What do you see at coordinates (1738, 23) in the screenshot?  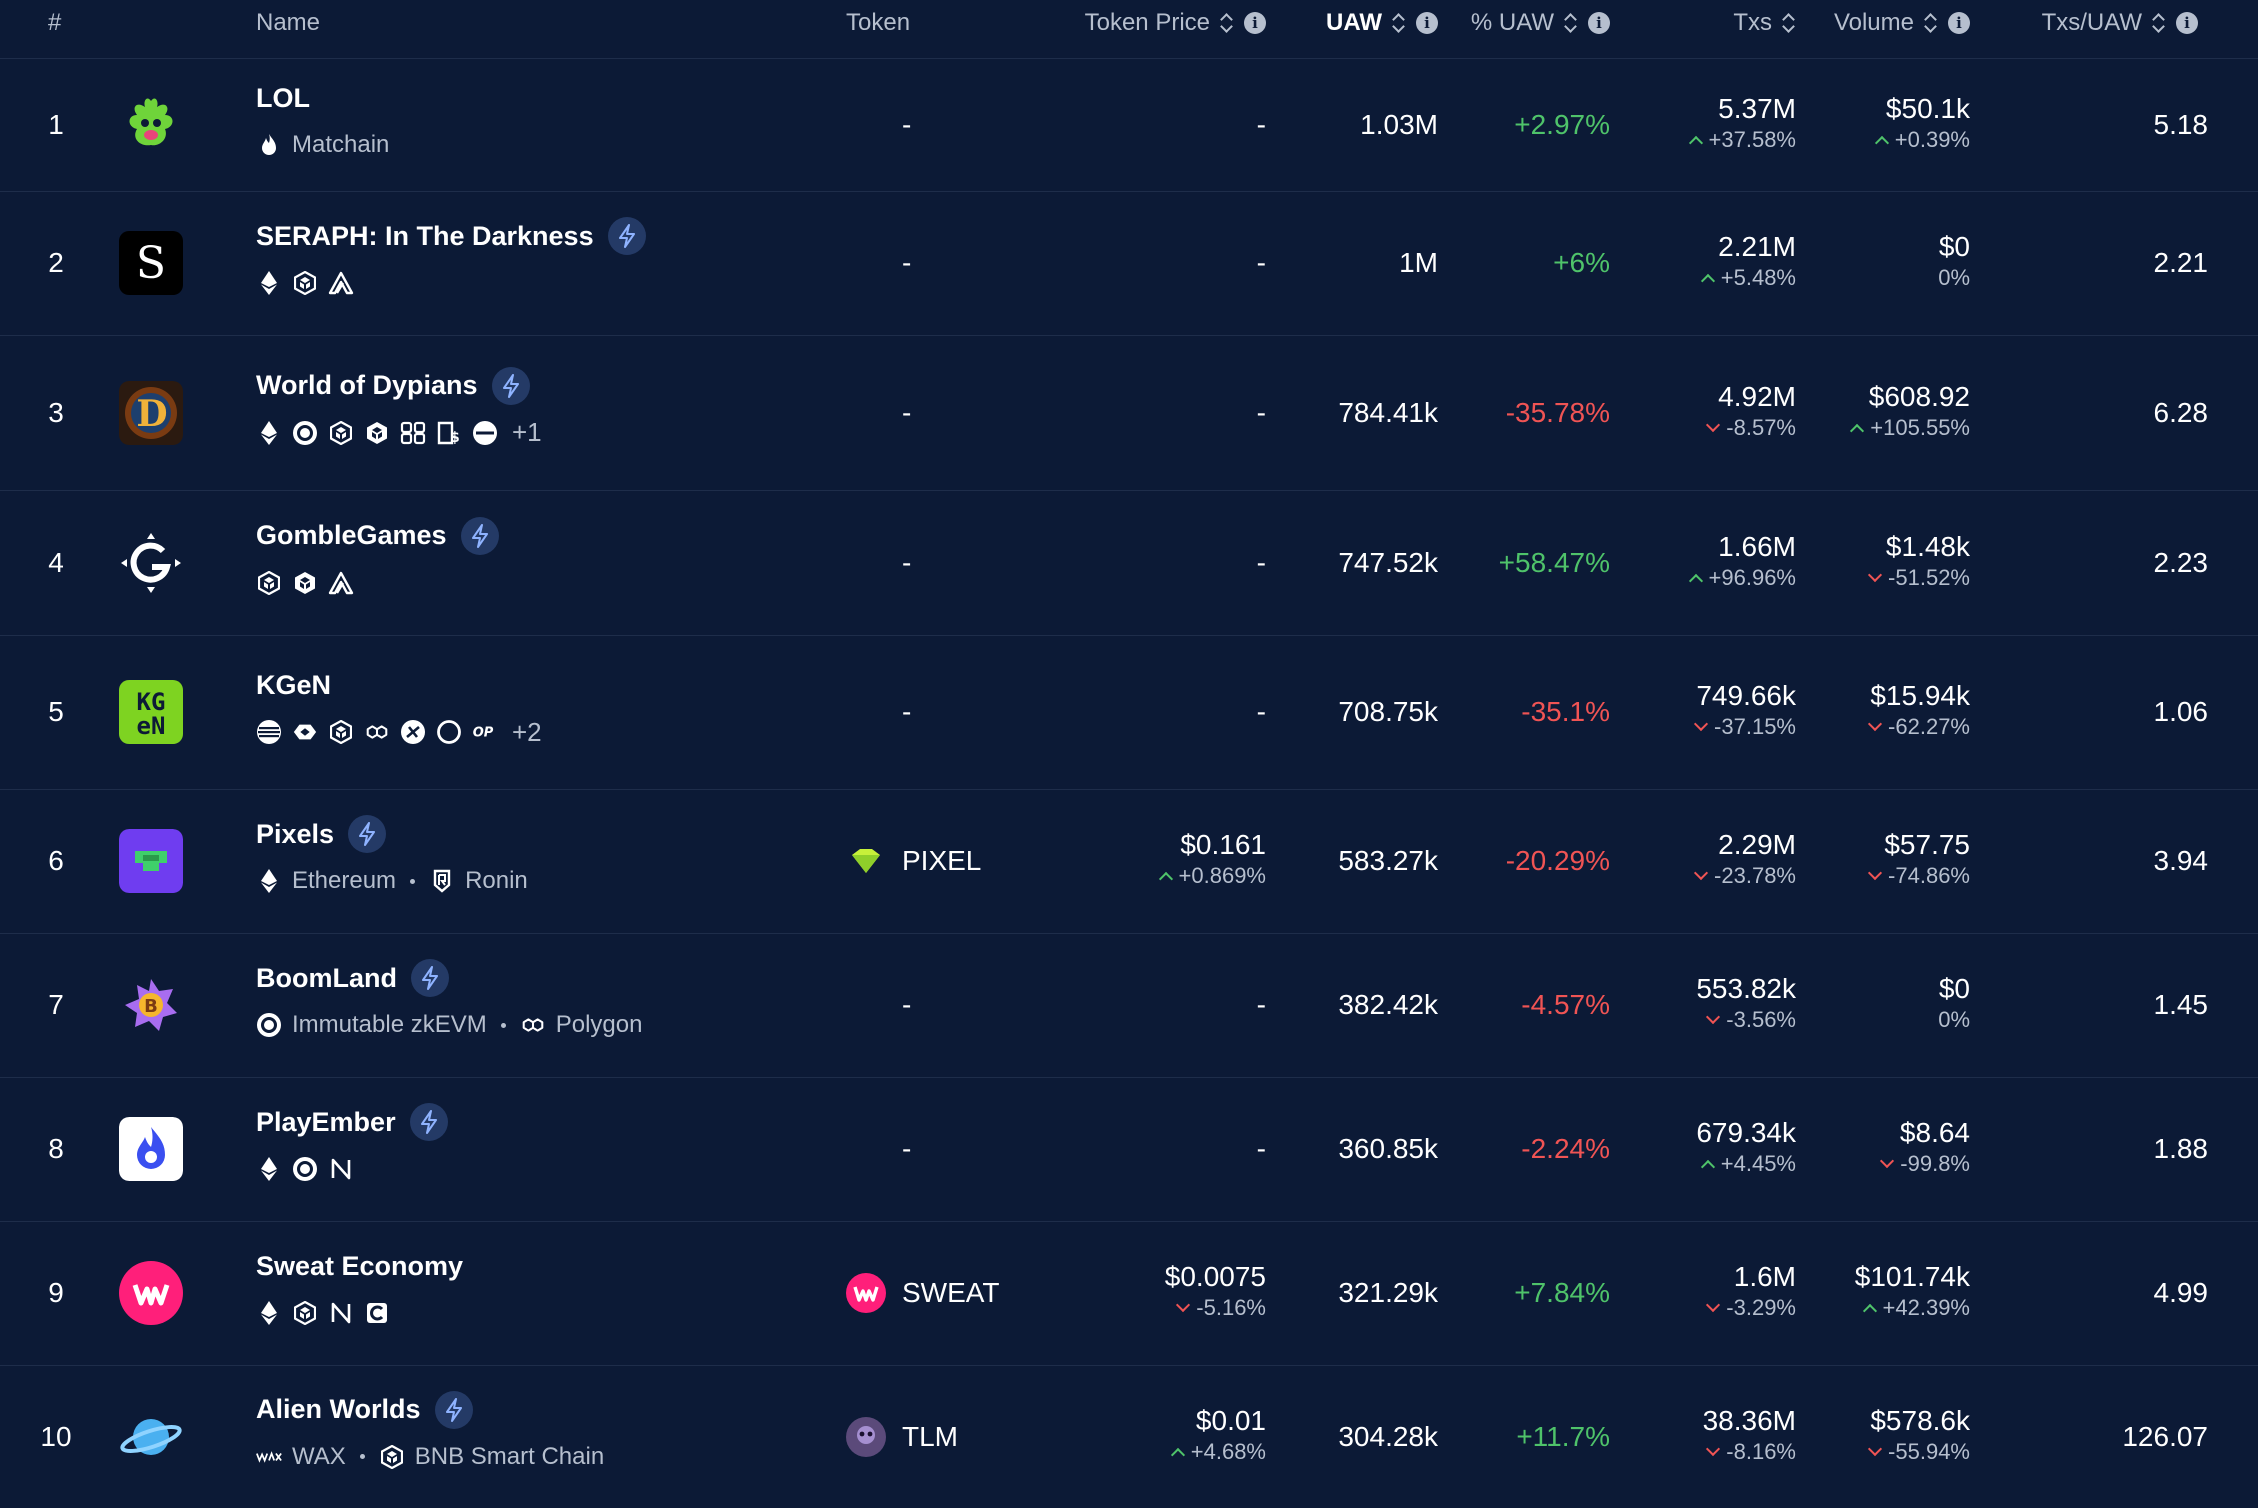 I see `header-txs: Txs` at bounding box center [1738, 23].